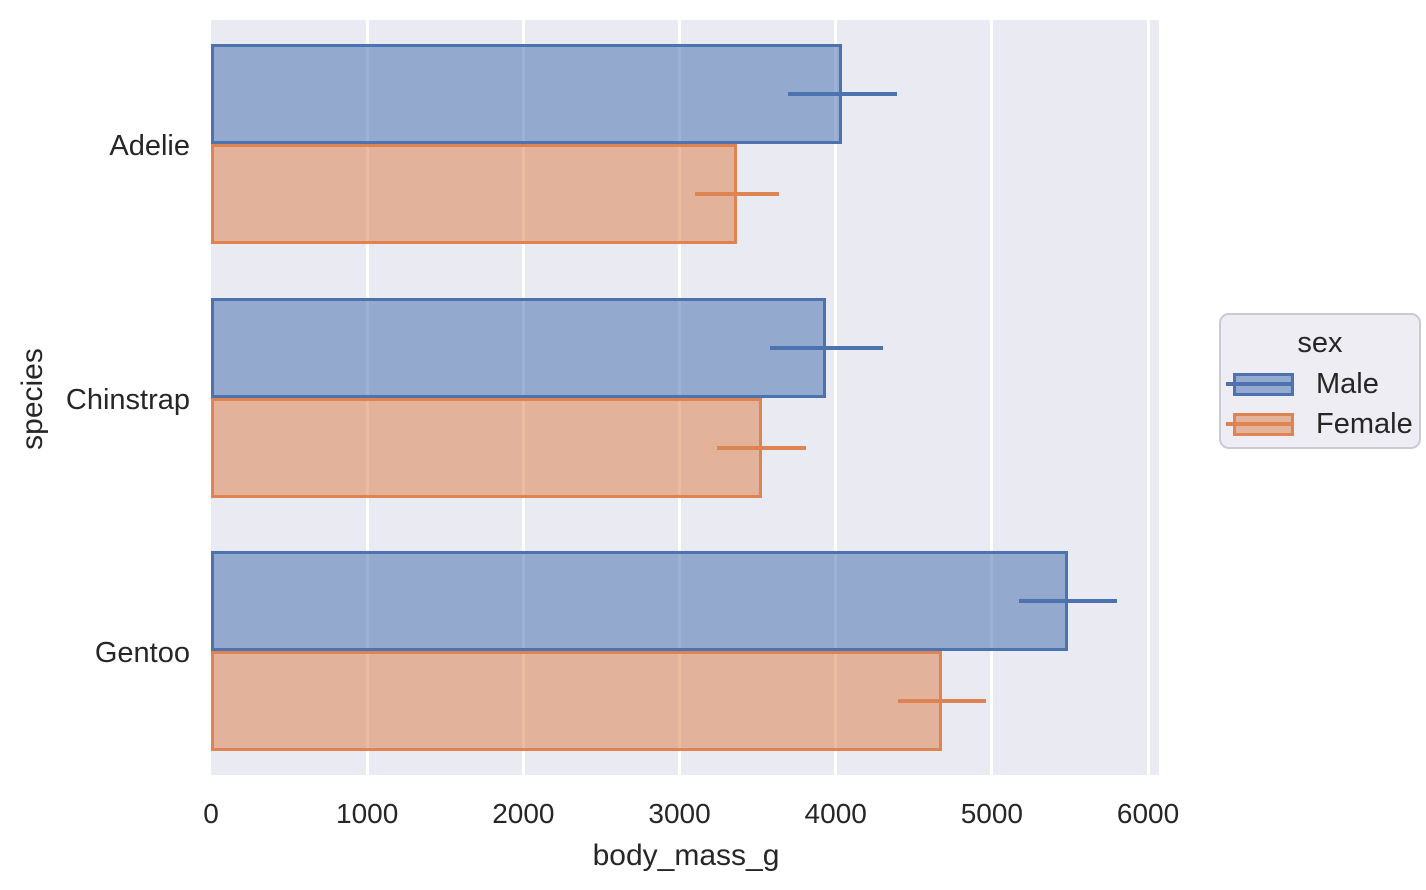  What do you see at coordinates (1320, 343) in the screenshot?
I see `legend-title: sex` at bounding box center [1320, 343].